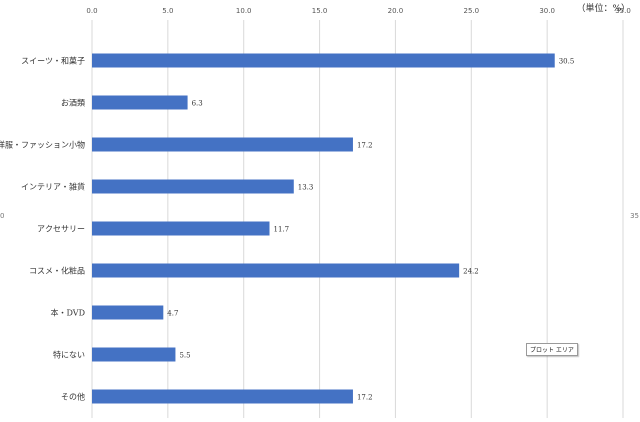 The height and width of the screenshot is (422, 640). I want to click on category-label: アクセサリー, so click(61, 229).